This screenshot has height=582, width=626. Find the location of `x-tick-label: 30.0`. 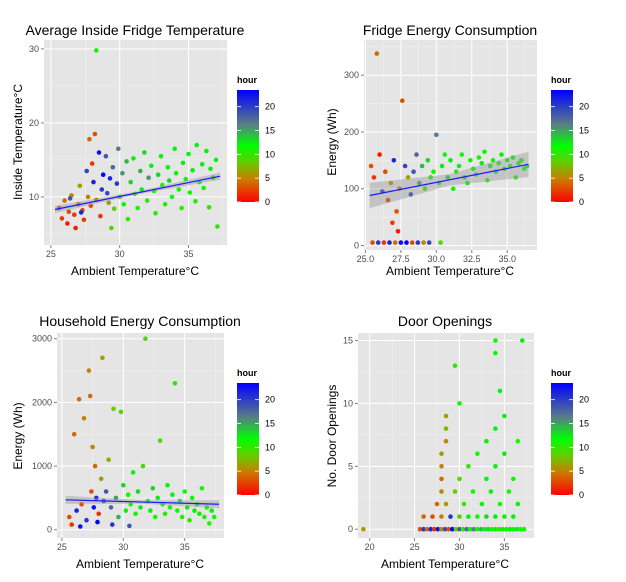

x-tick-label: 30.0 is located at coordinates (437, 259).